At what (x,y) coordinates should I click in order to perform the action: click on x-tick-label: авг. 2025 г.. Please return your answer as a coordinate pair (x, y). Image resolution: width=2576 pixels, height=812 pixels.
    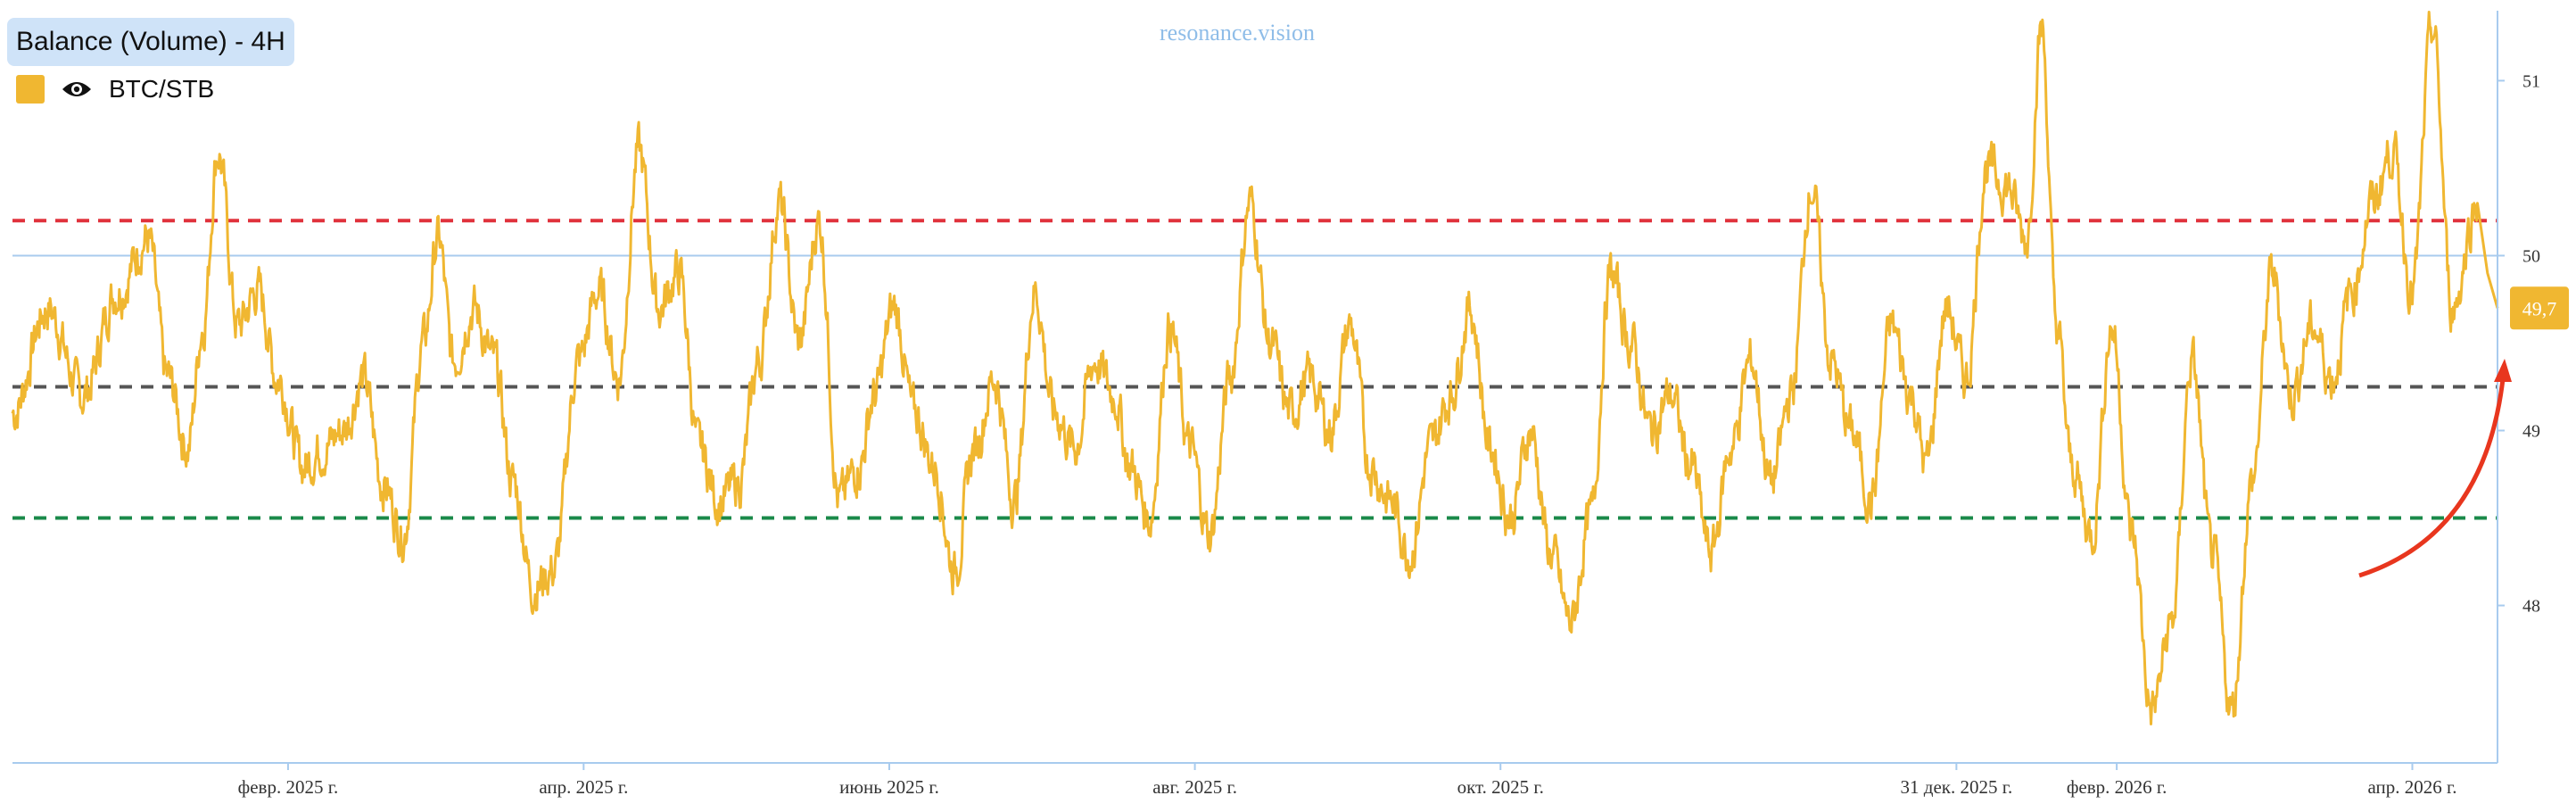
    Looking at the image, I should click on (1194, 787).